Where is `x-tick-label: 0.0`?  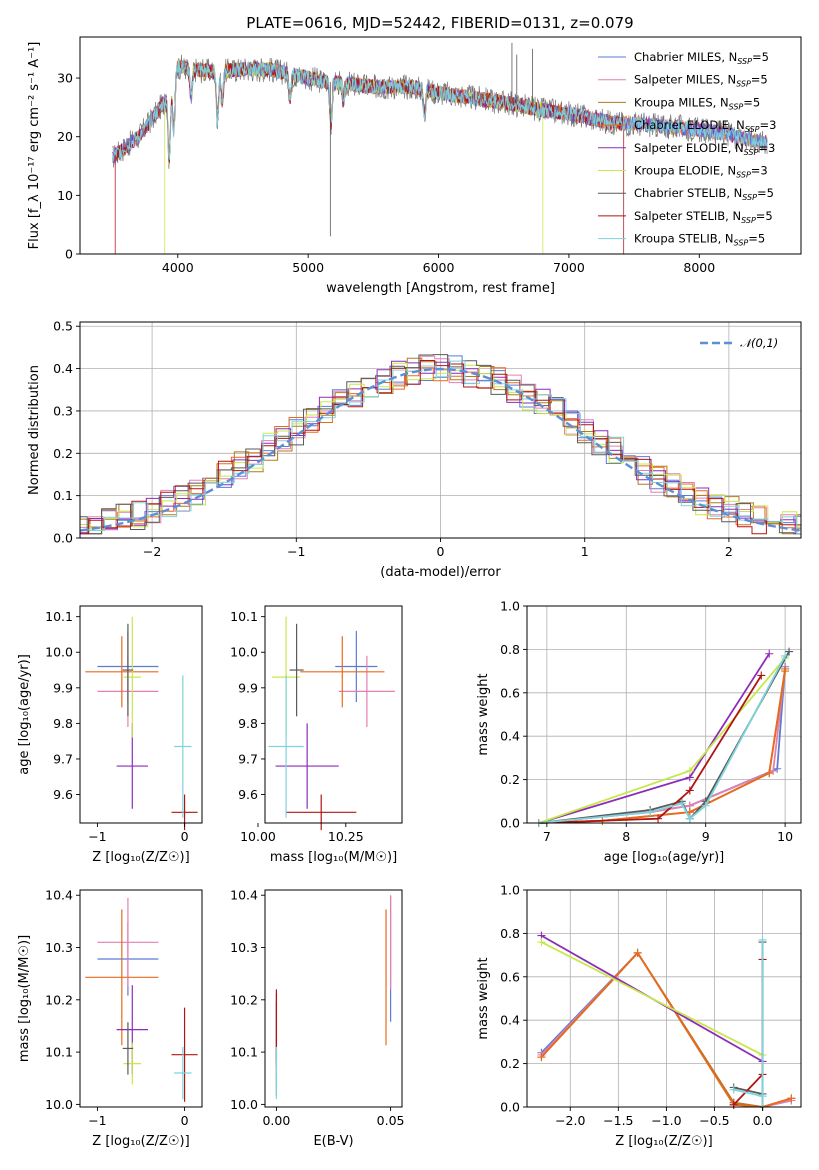
x-tick-label: 0.0 is located at coordinates (763, 1120).